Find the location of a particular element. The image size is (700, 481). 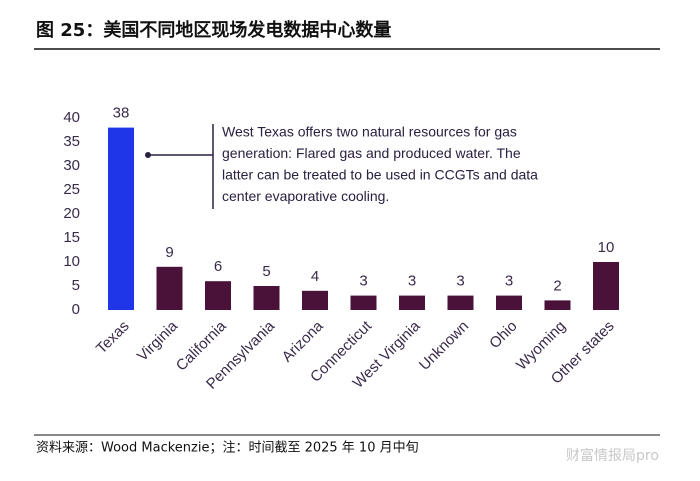

value-label: 6 is located at coordinates (218, 266).